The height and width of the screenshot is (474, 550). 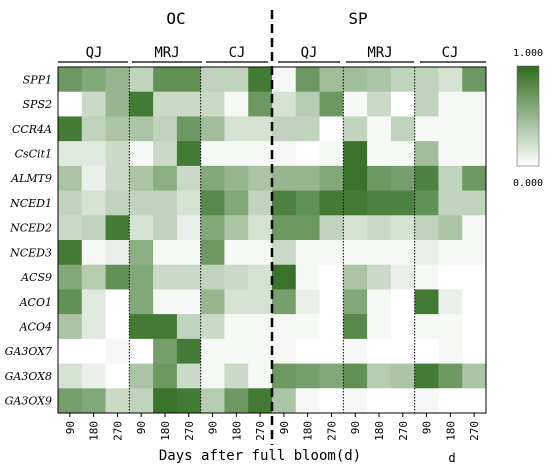 I want to click on subgroup-sp-mrj: MRJ, so click(x=379, y=53).